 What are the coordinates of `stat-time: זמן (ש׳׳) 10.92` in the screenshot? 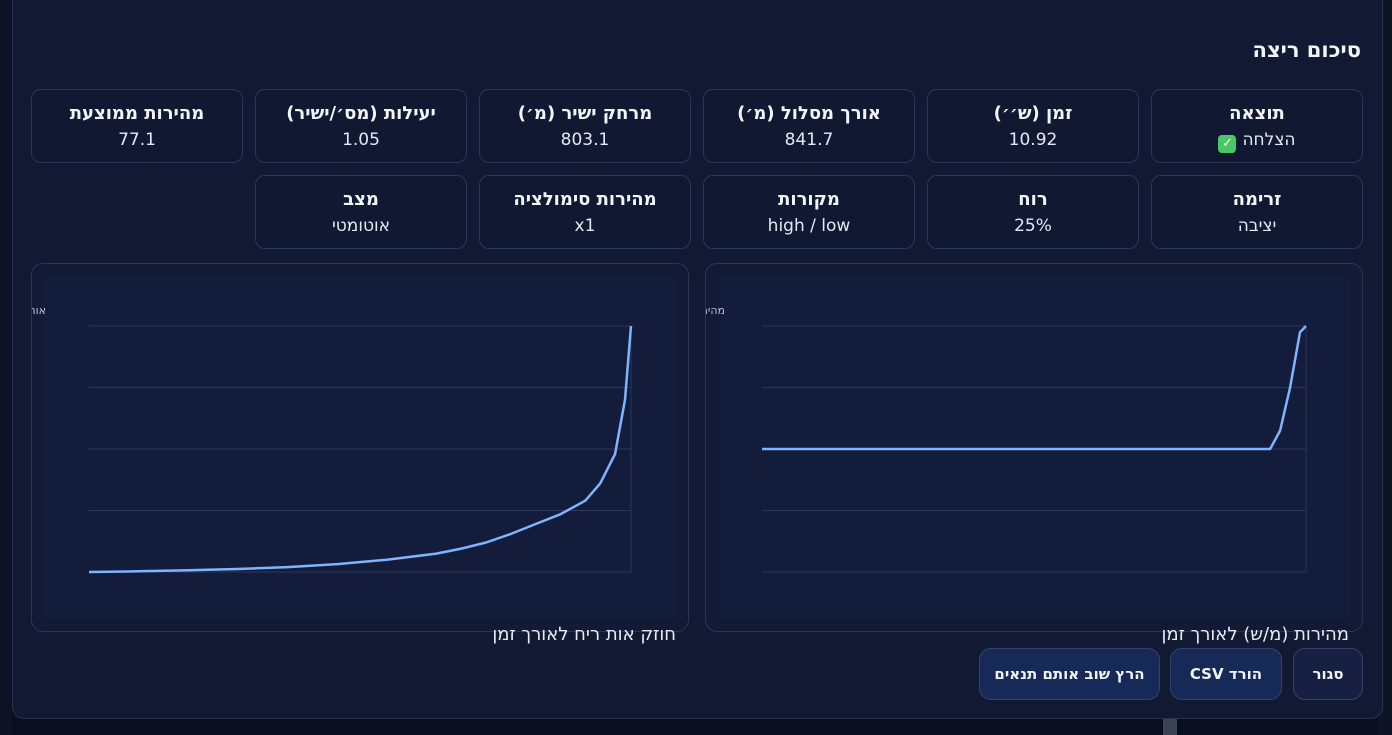 It's located at (1033, 126).